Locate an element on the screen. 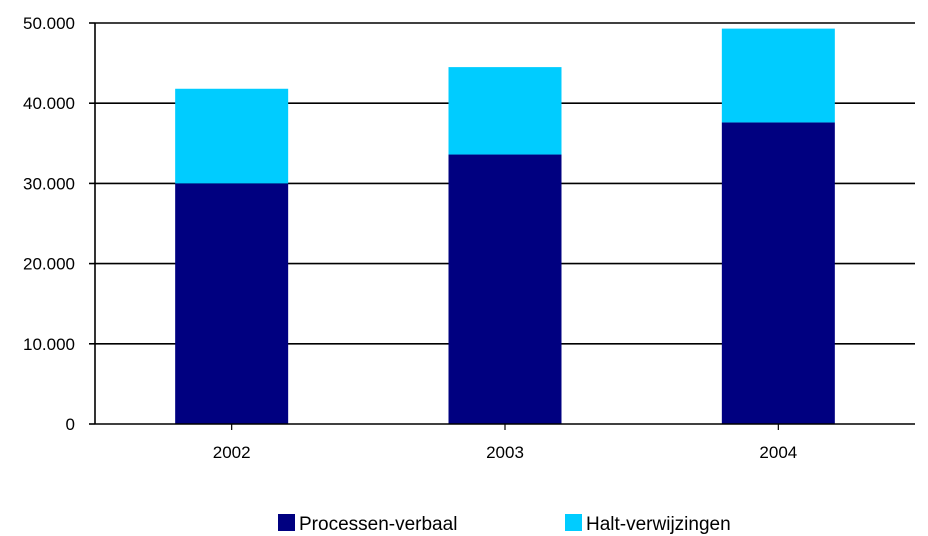 The width and height of the screenshot is (928, 536). y-tick-label: 40.000 is located at coordinates (49, 103).